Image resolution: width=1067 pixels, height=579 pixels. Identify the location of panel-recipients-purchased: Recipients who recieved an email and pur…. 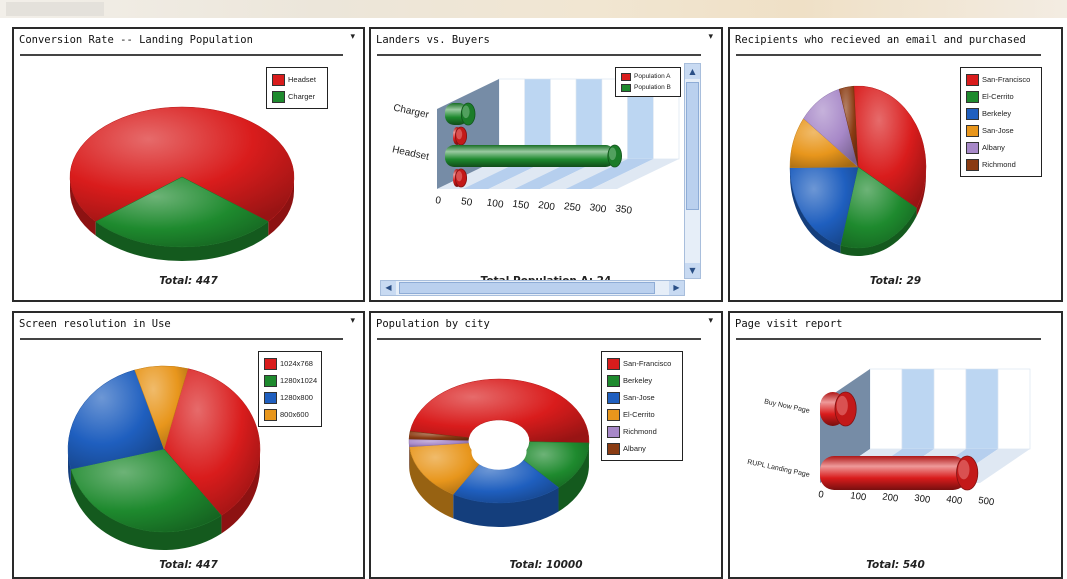
(895, 164).